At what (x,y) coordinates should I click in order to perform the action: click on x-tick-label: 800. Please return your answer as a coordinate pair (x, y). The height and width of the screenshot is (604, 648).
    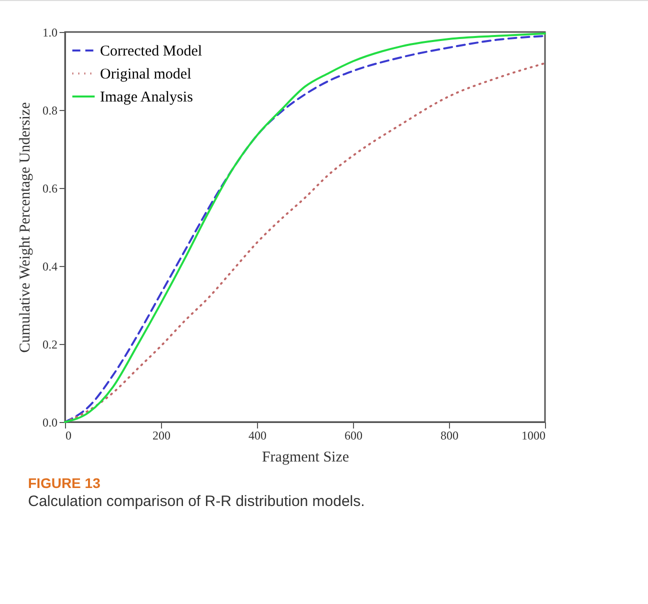
    Looking at the image, I should click on (449, 435).